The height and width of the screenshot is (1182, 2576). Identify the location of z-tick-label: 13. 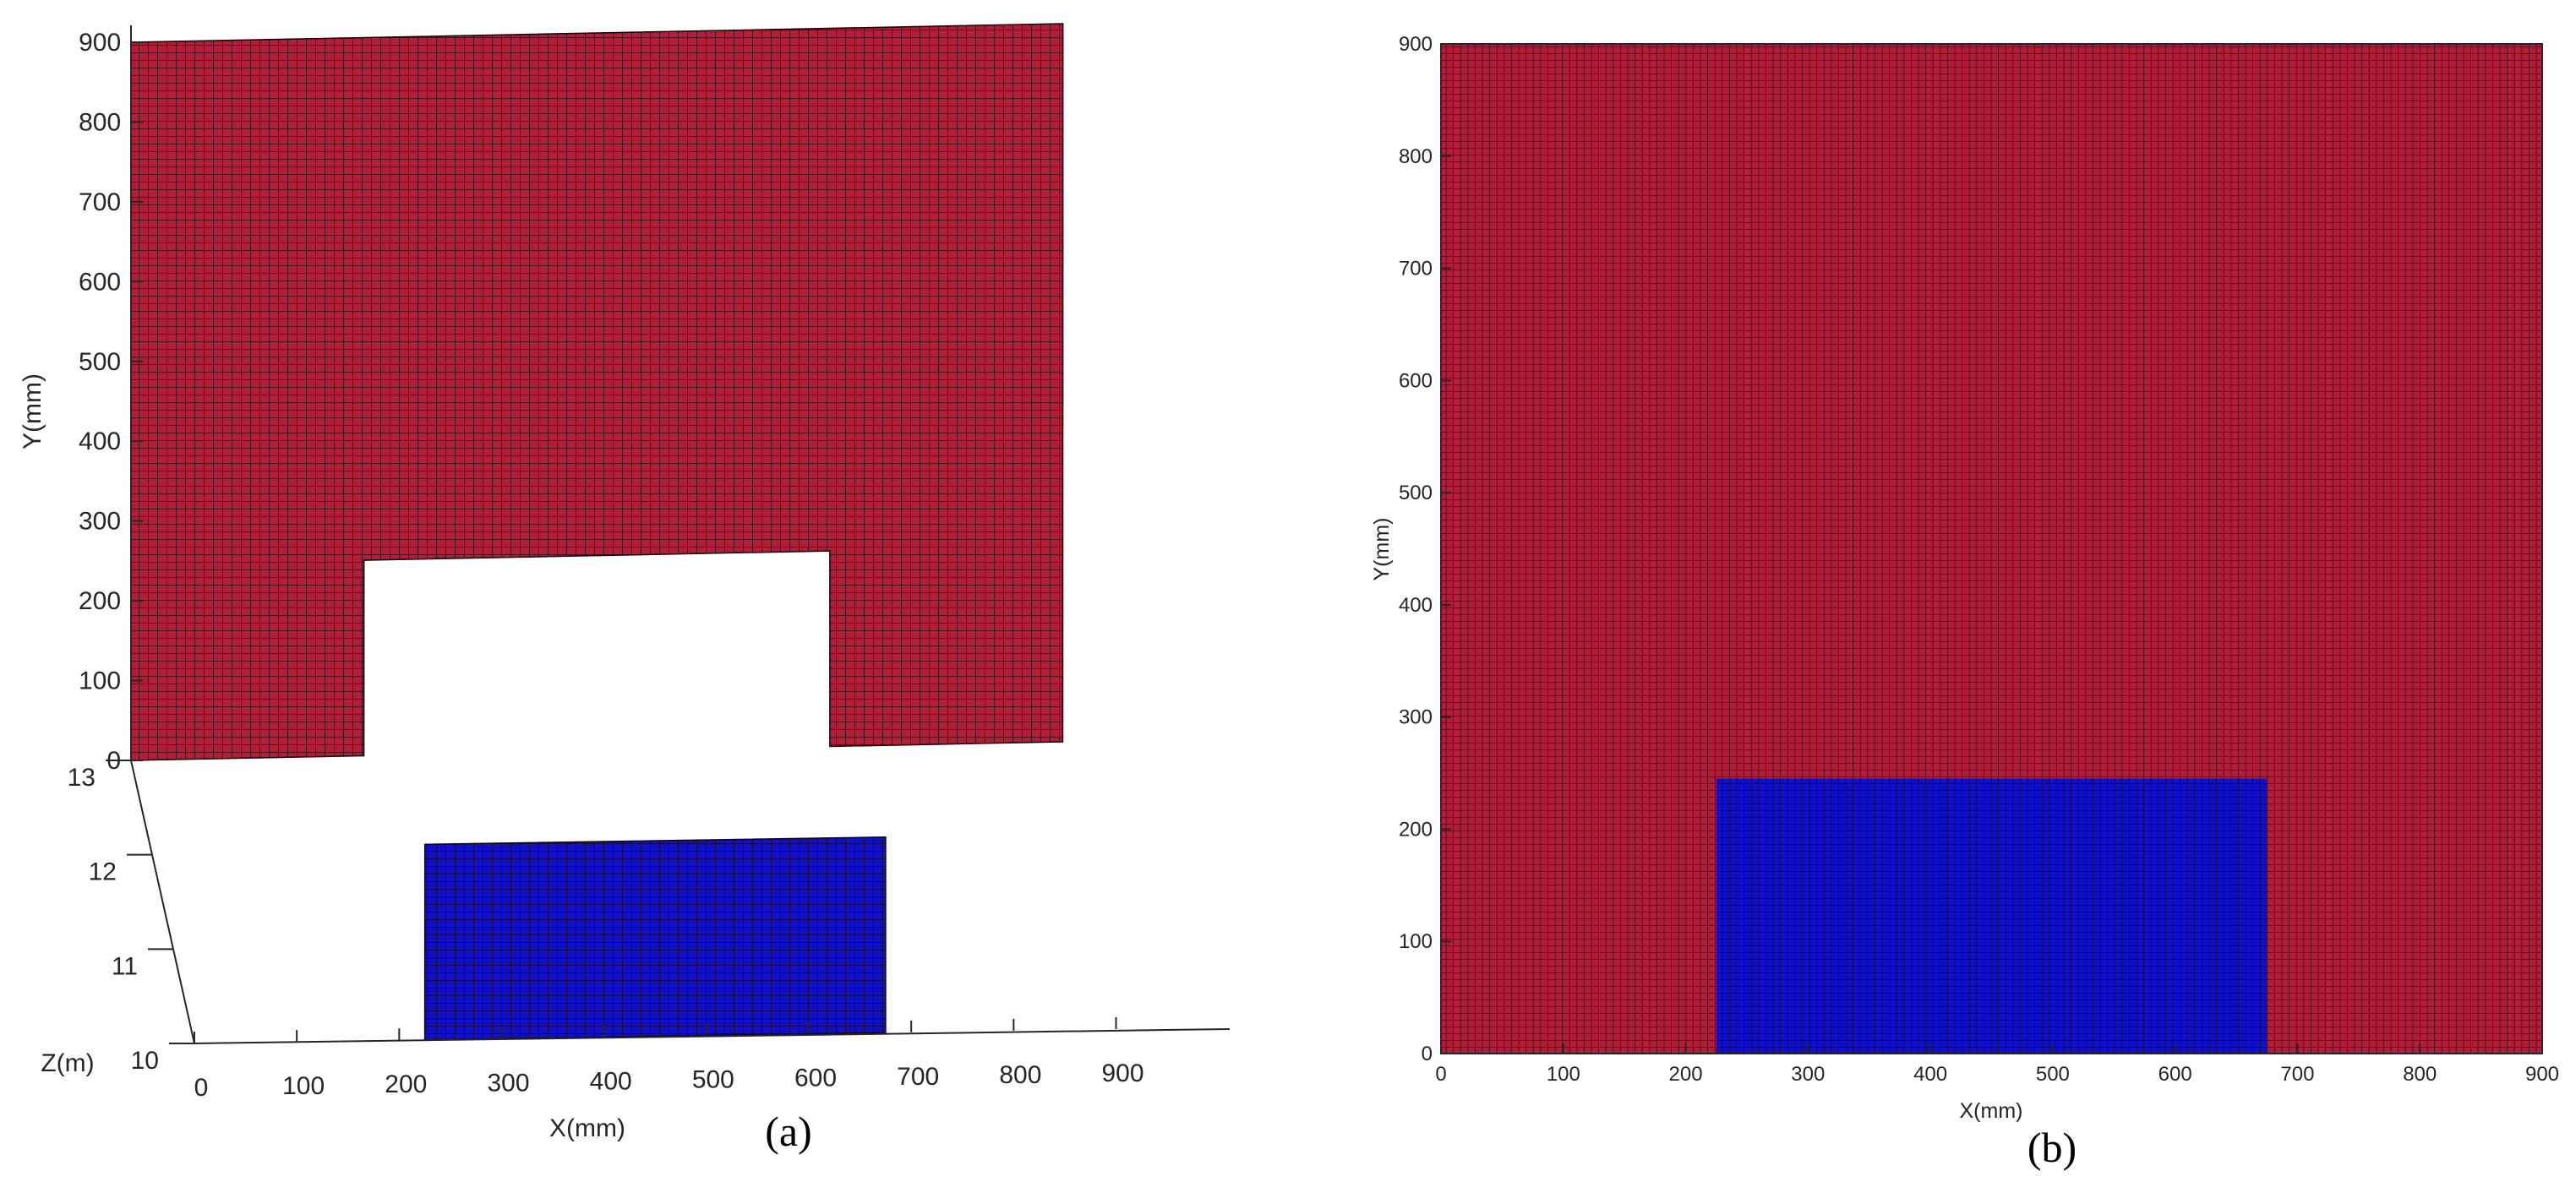
(82, 778).